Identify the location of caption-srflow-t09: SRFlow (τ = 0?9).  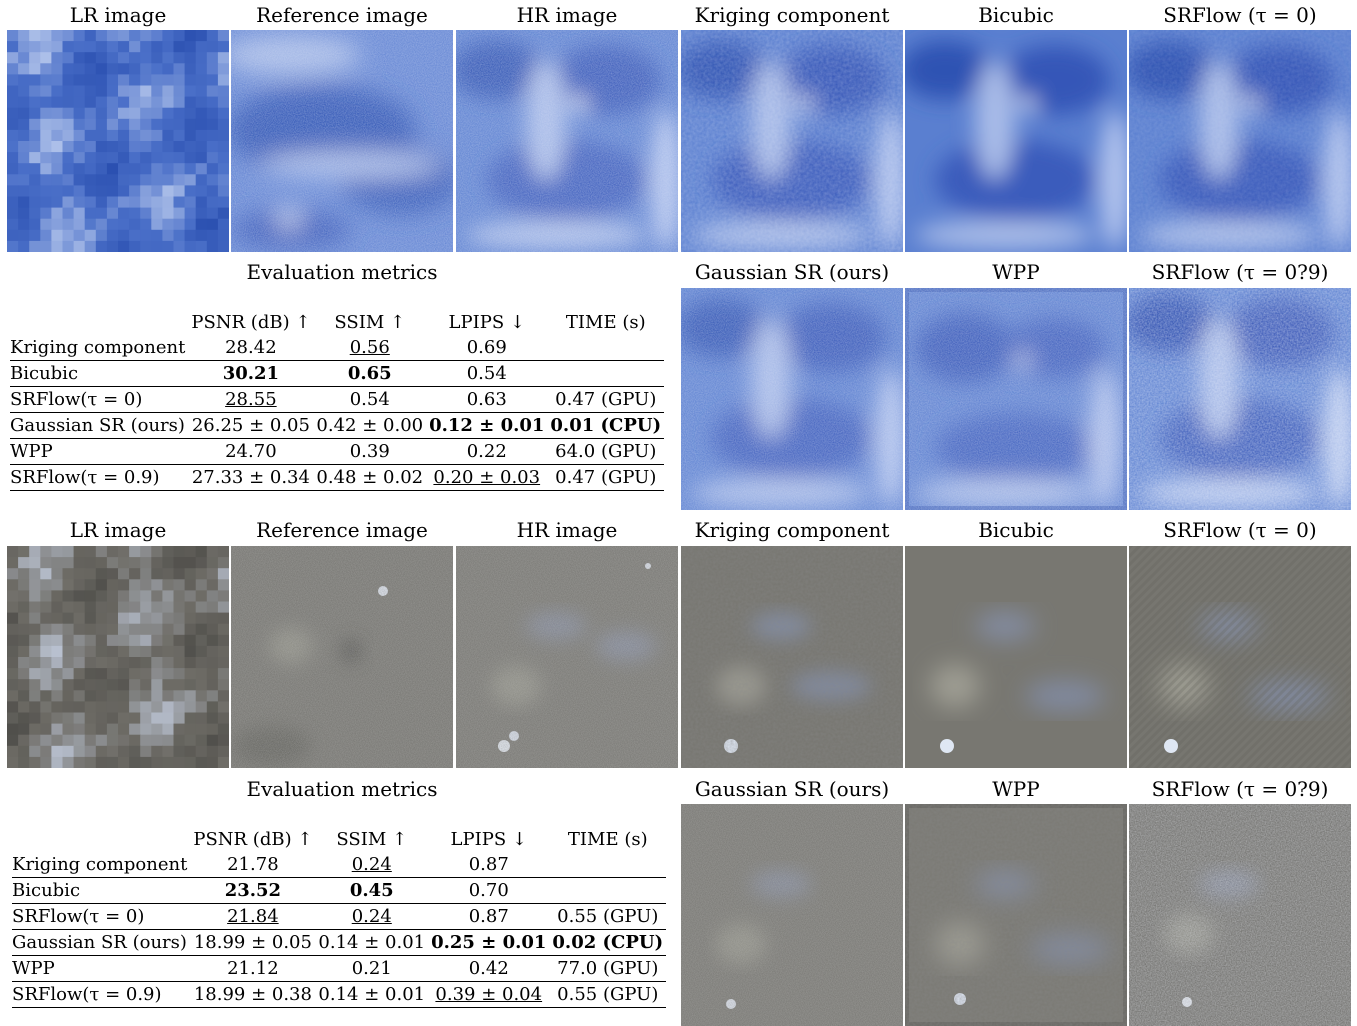
(1240, 272).